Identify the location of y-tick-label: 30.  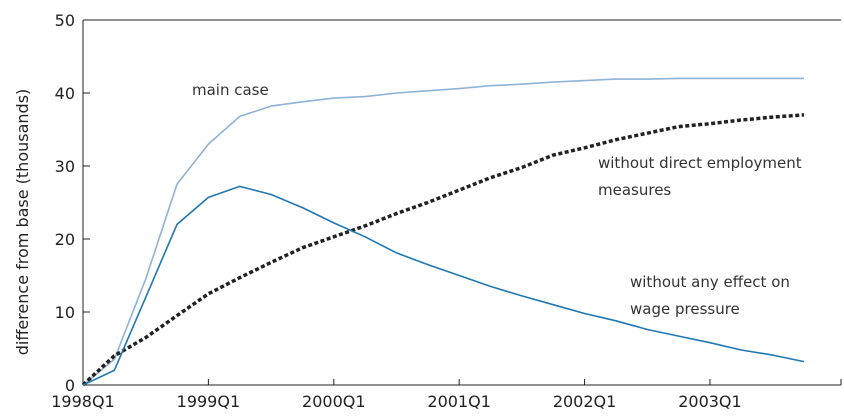
(65, 166).